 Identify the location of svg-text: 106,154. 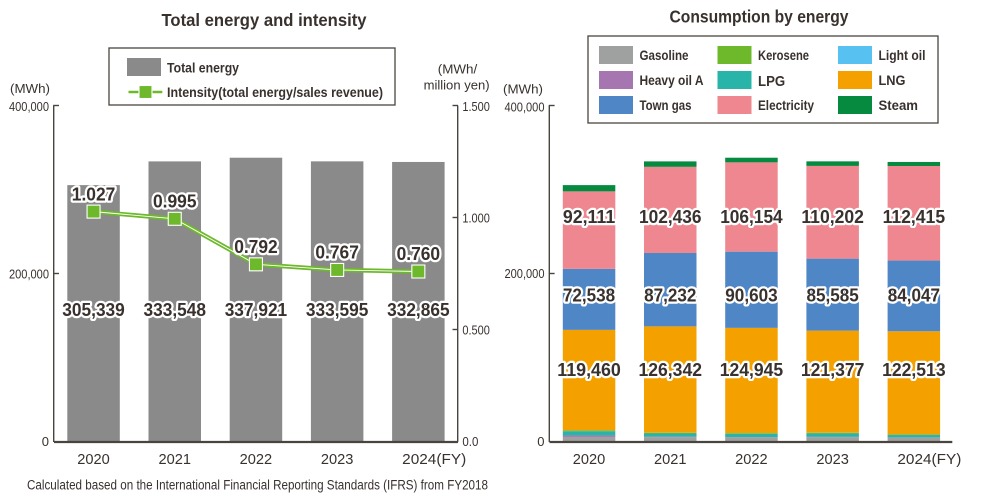
(751, 217).